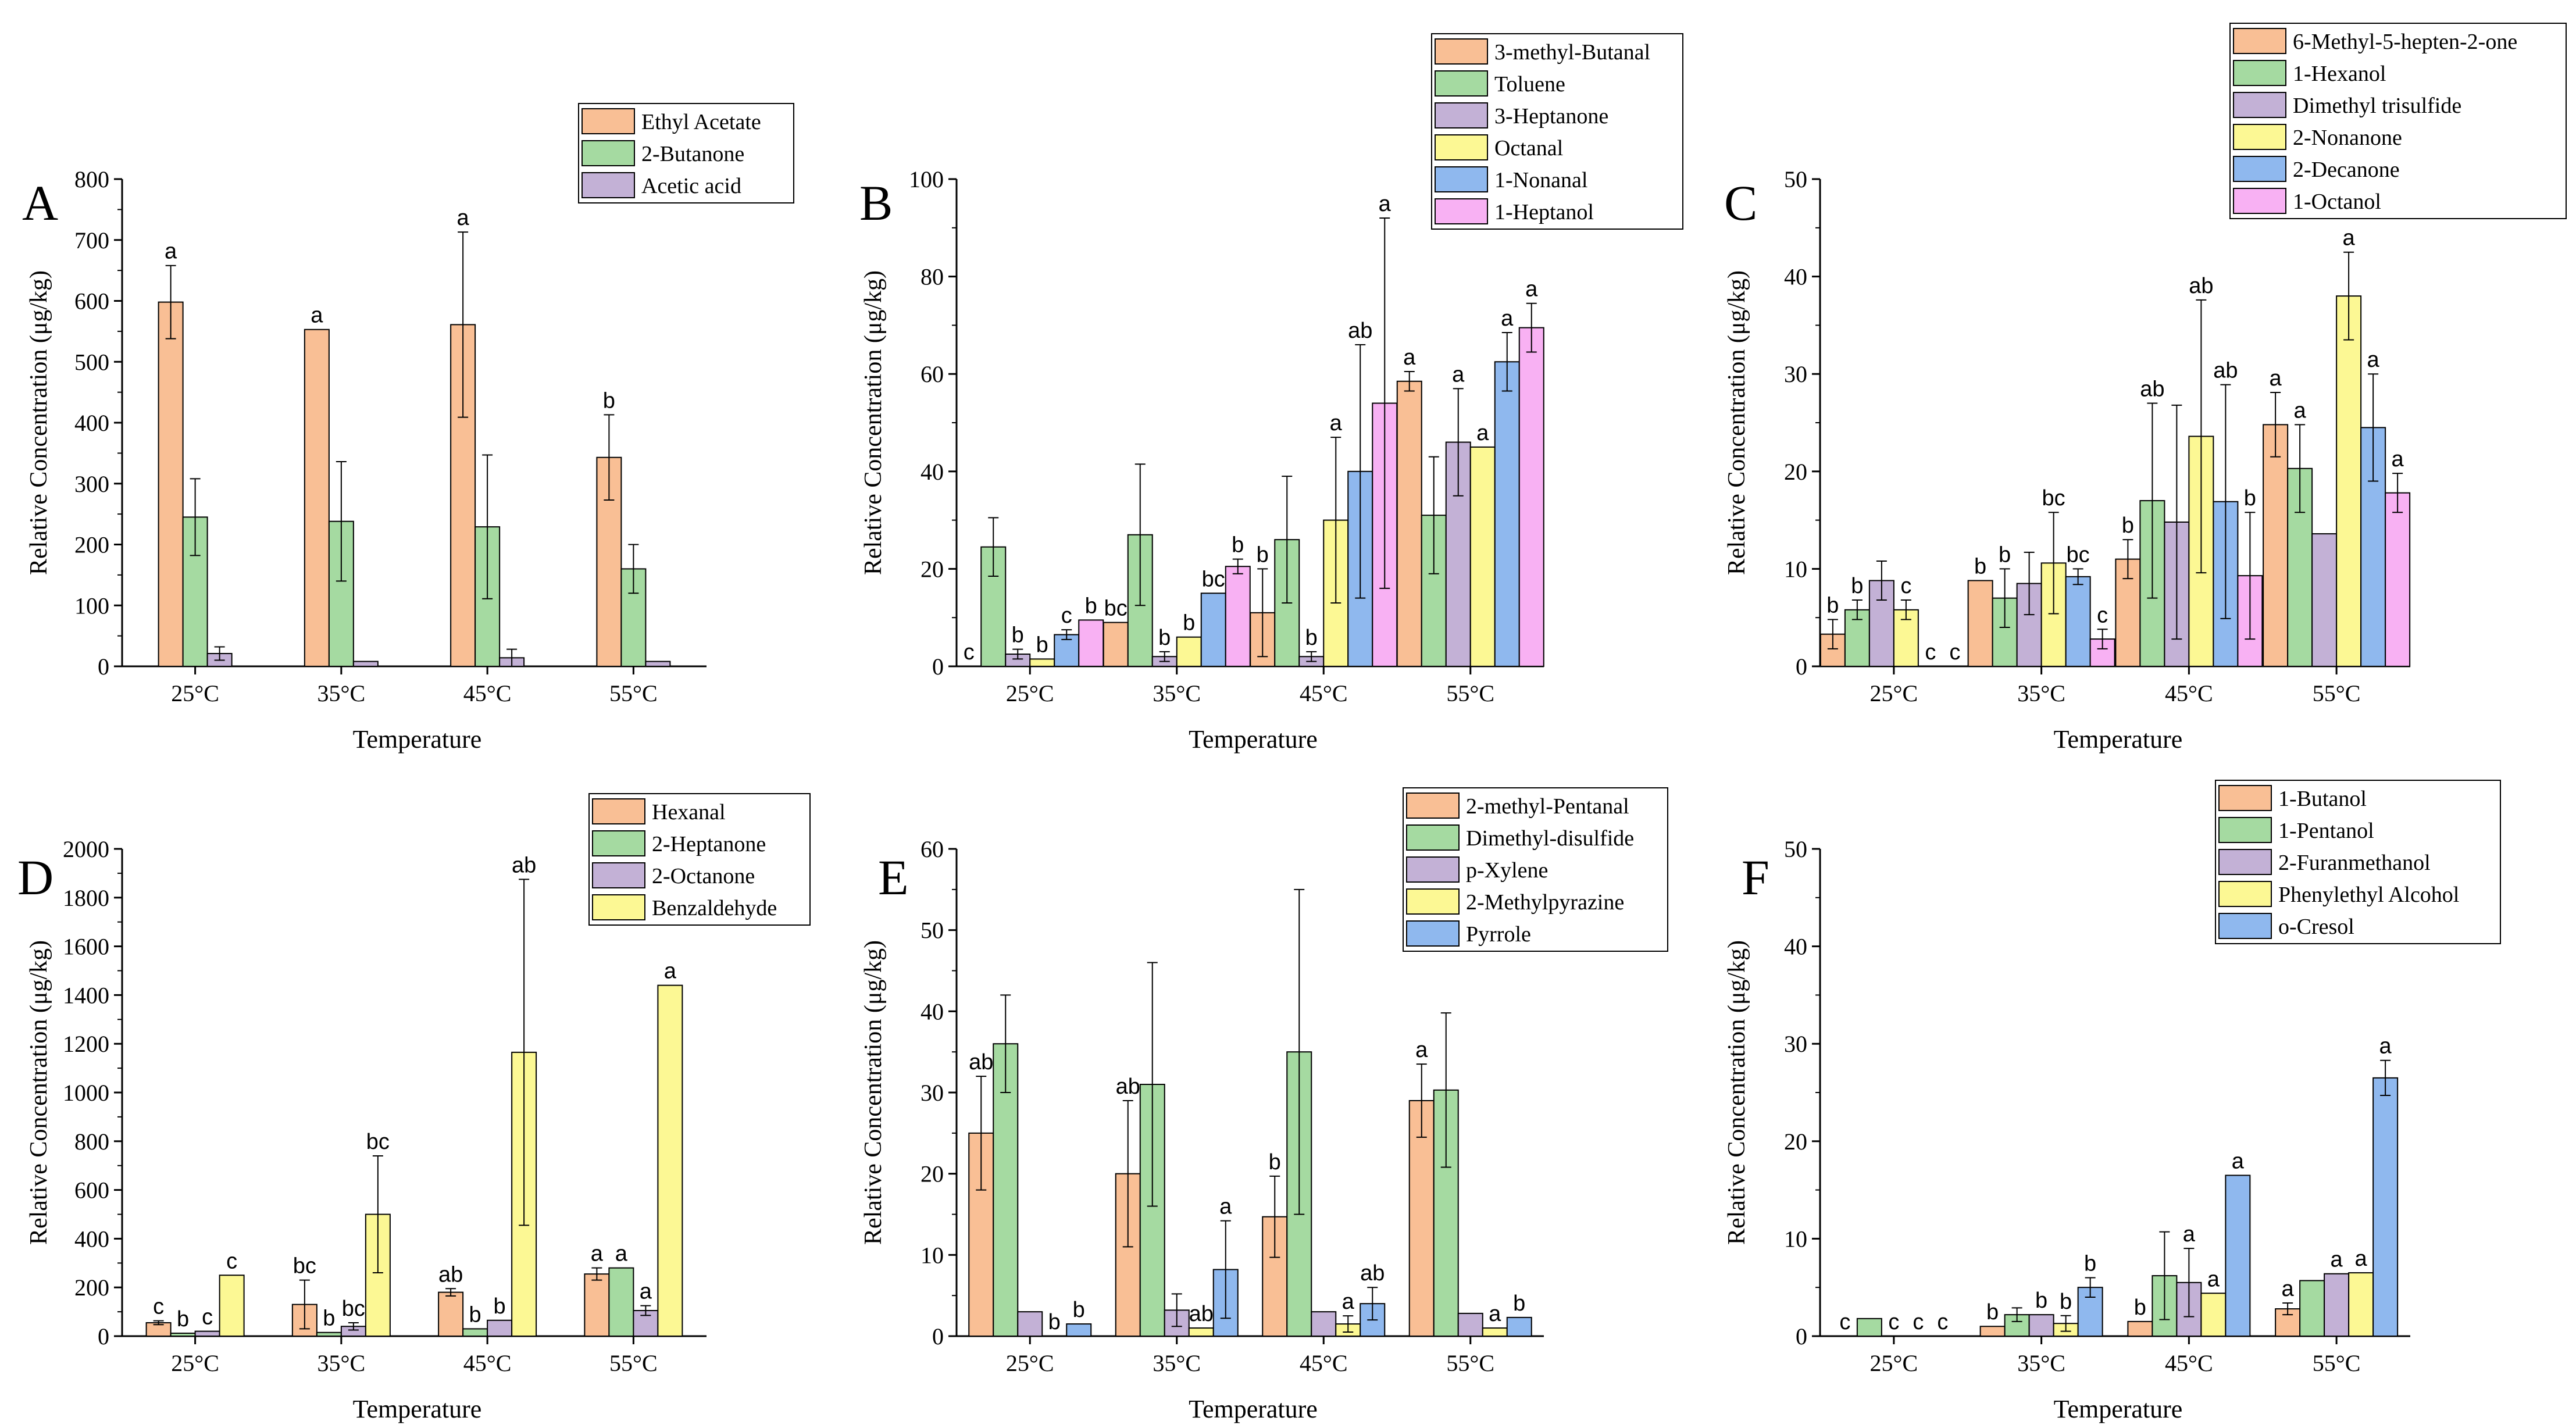 Image resolution: width=2576 pixels, height=1428 pixels. I want to click on legend-label: Acetic acid, so click(691, 186).